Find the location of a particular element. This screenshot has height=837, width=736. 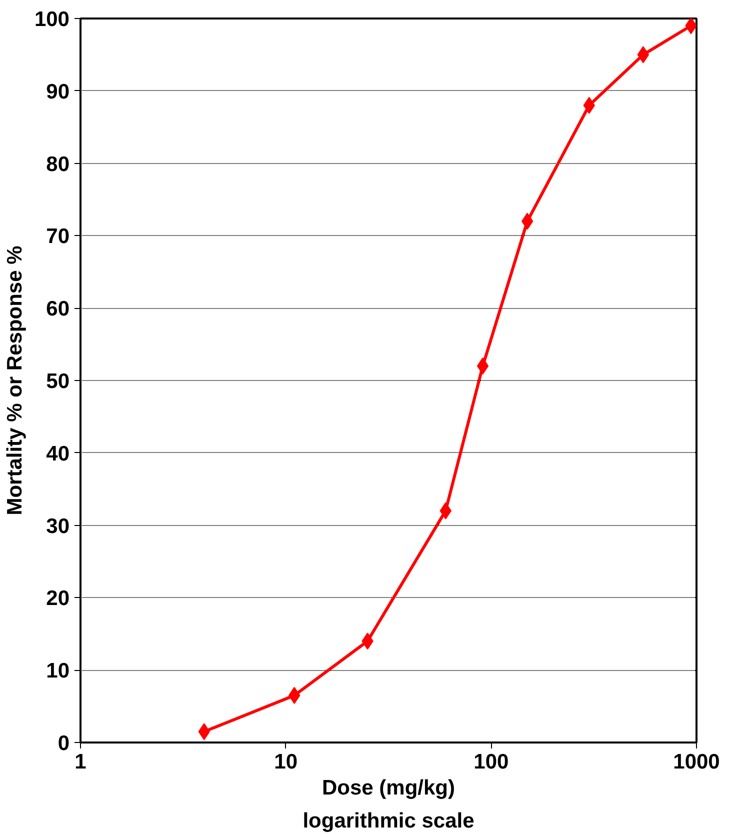

y-tick-label: 90 is located at coordinates (58, 92).